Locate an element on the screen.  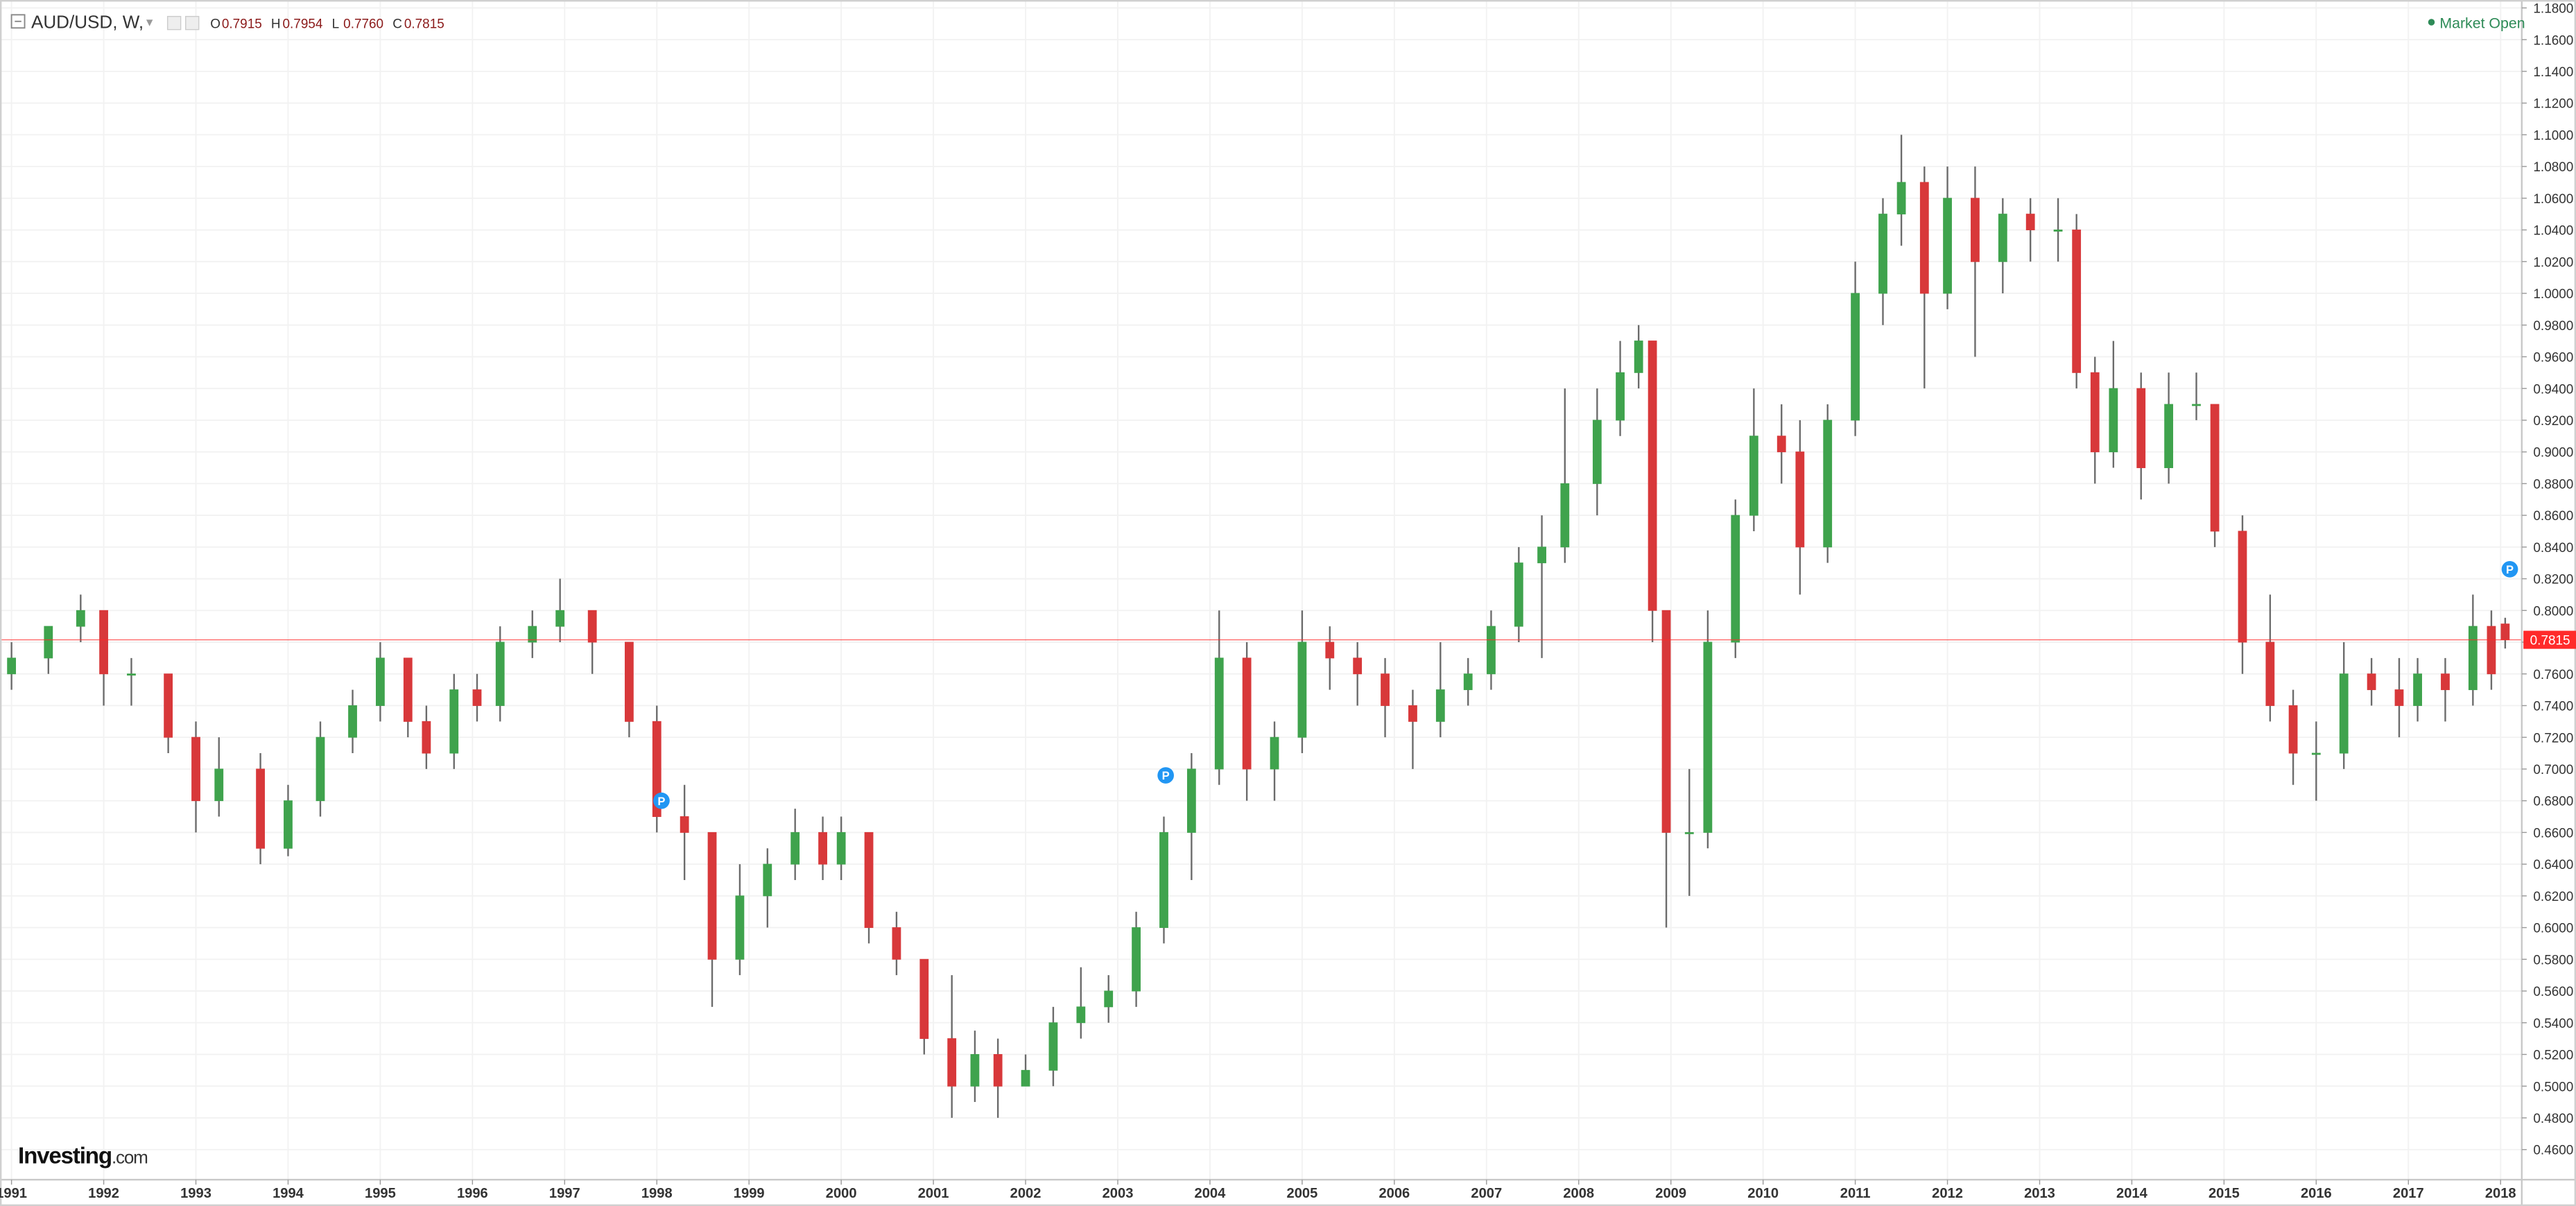
x-tick-label: 2016 is located at coordinates (2316, 1193).